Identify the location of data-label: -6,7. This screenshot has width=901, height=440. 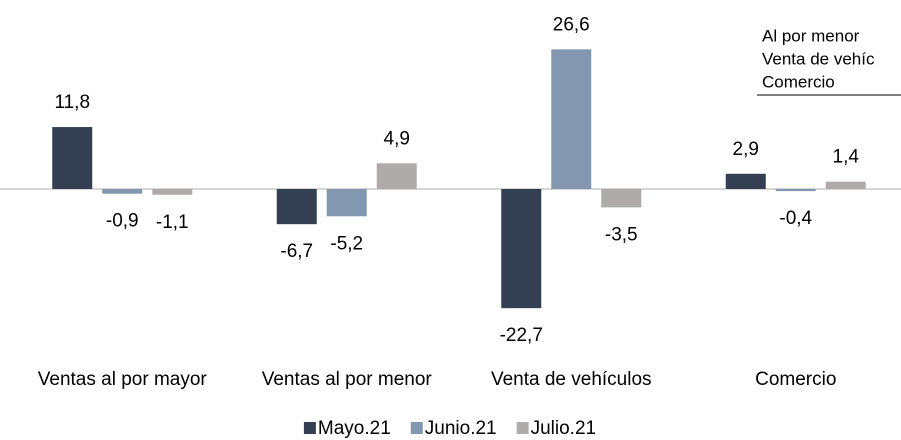
(296, 251).